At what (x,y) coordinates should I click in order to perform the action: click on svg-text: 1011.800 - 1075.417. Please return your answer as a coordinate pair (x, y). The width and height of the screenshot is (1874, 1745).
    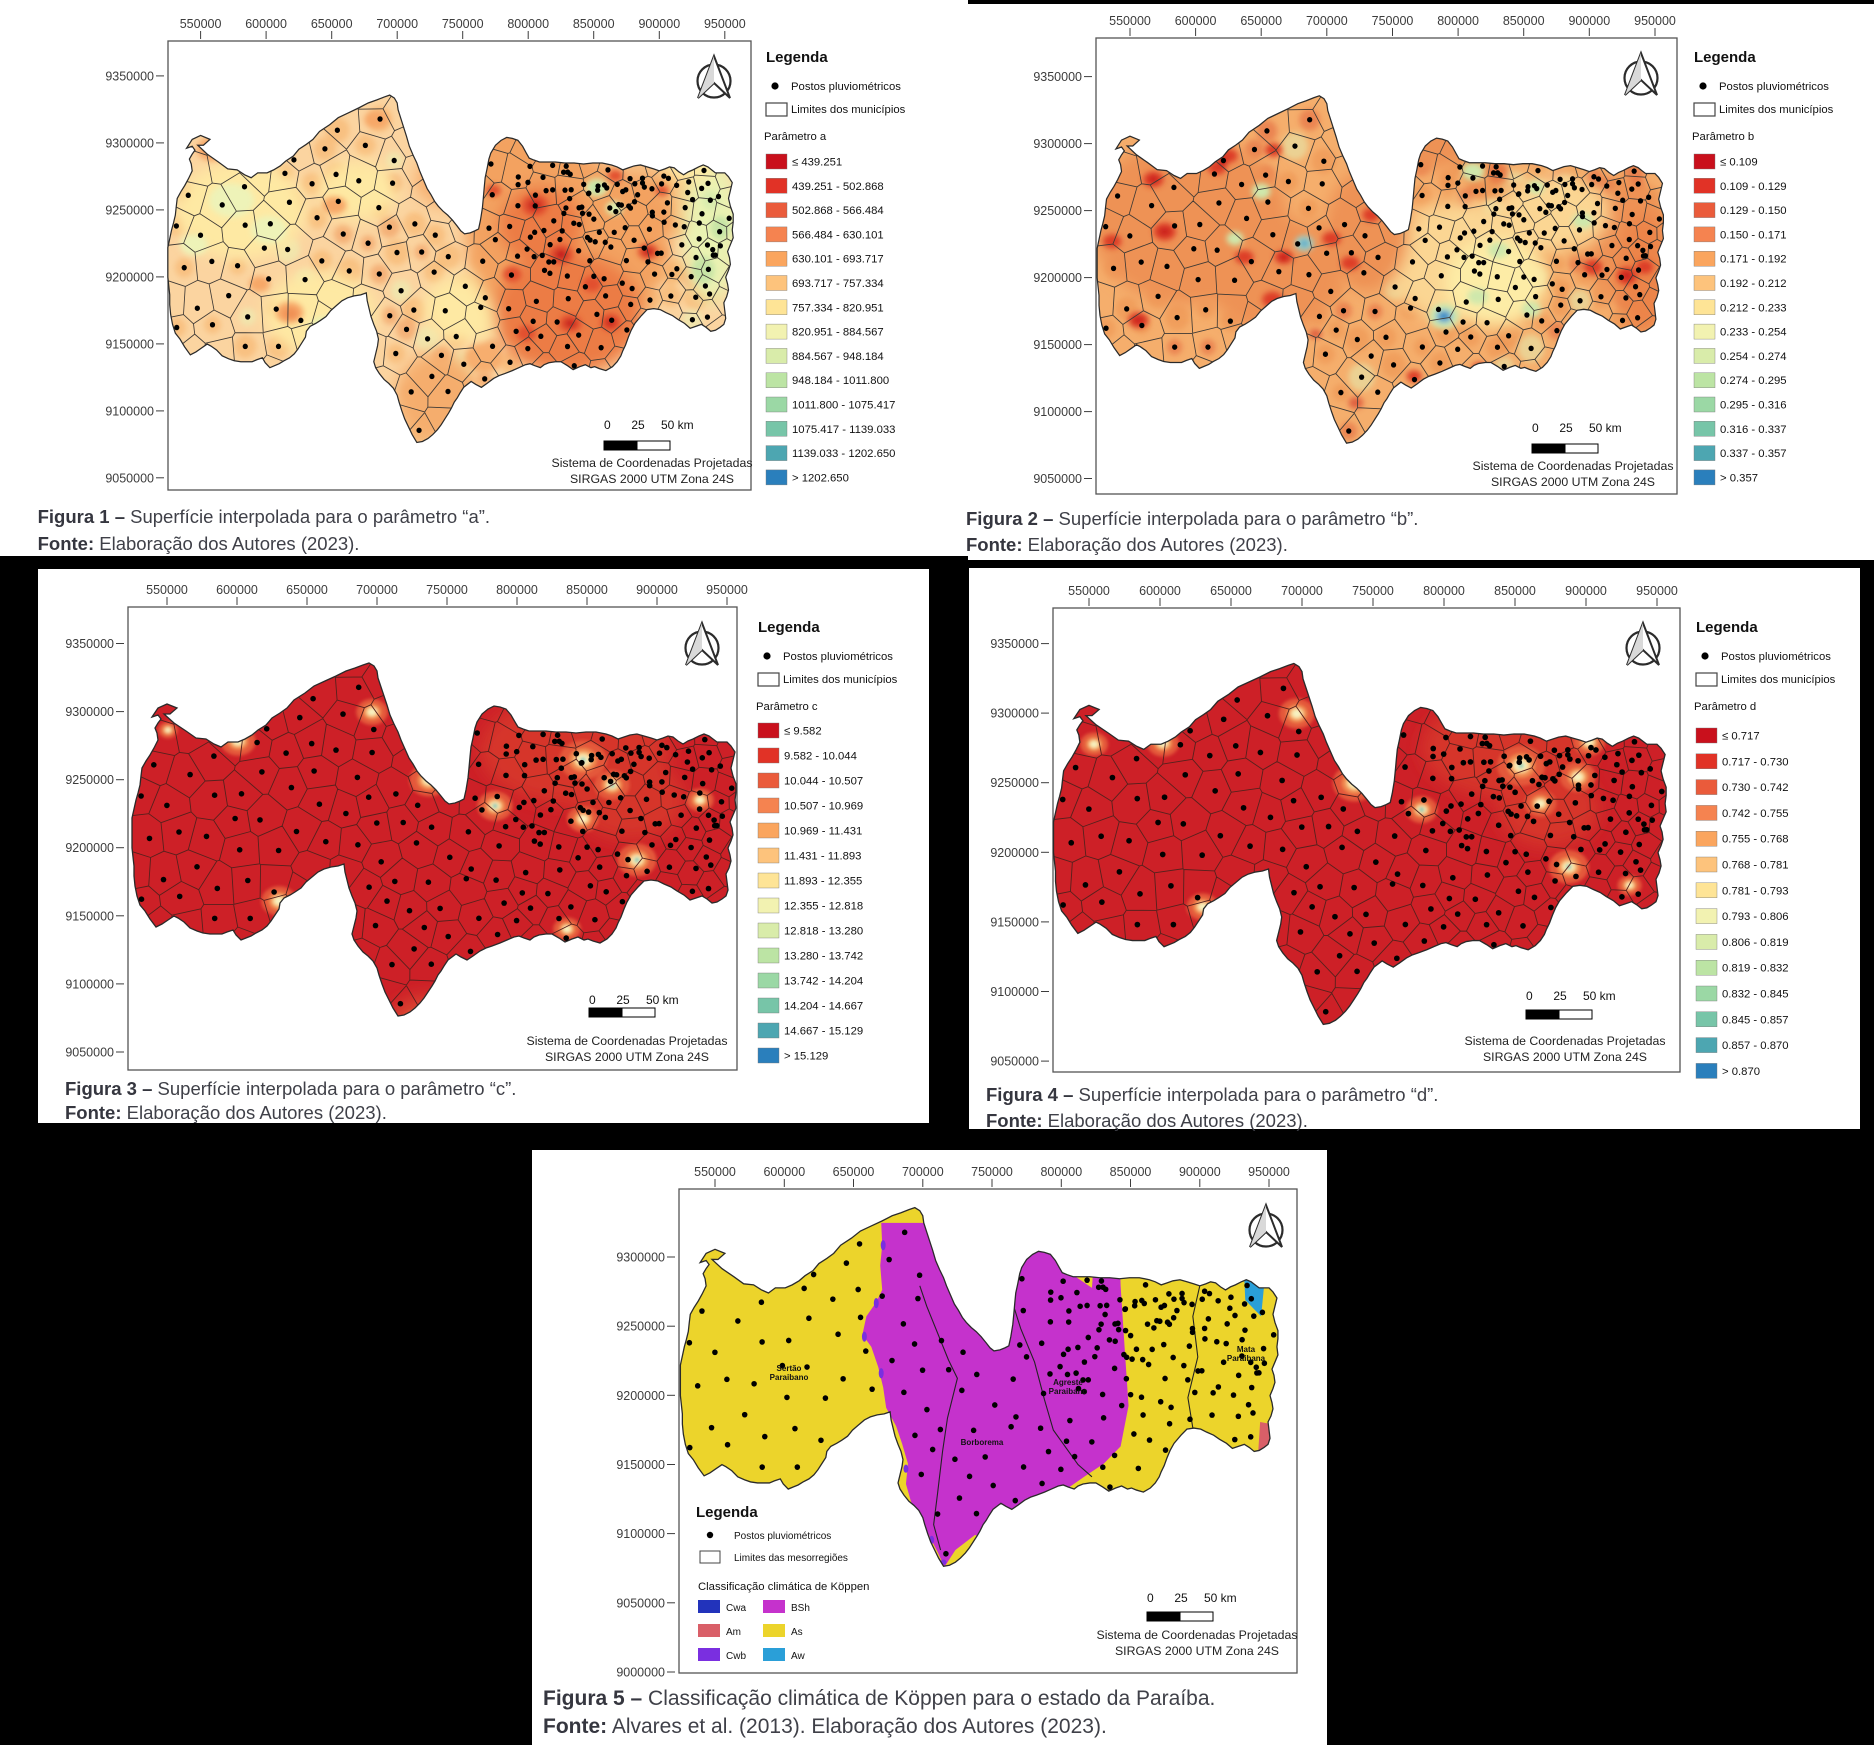
    Looking at the image, I should click on (843, 406).